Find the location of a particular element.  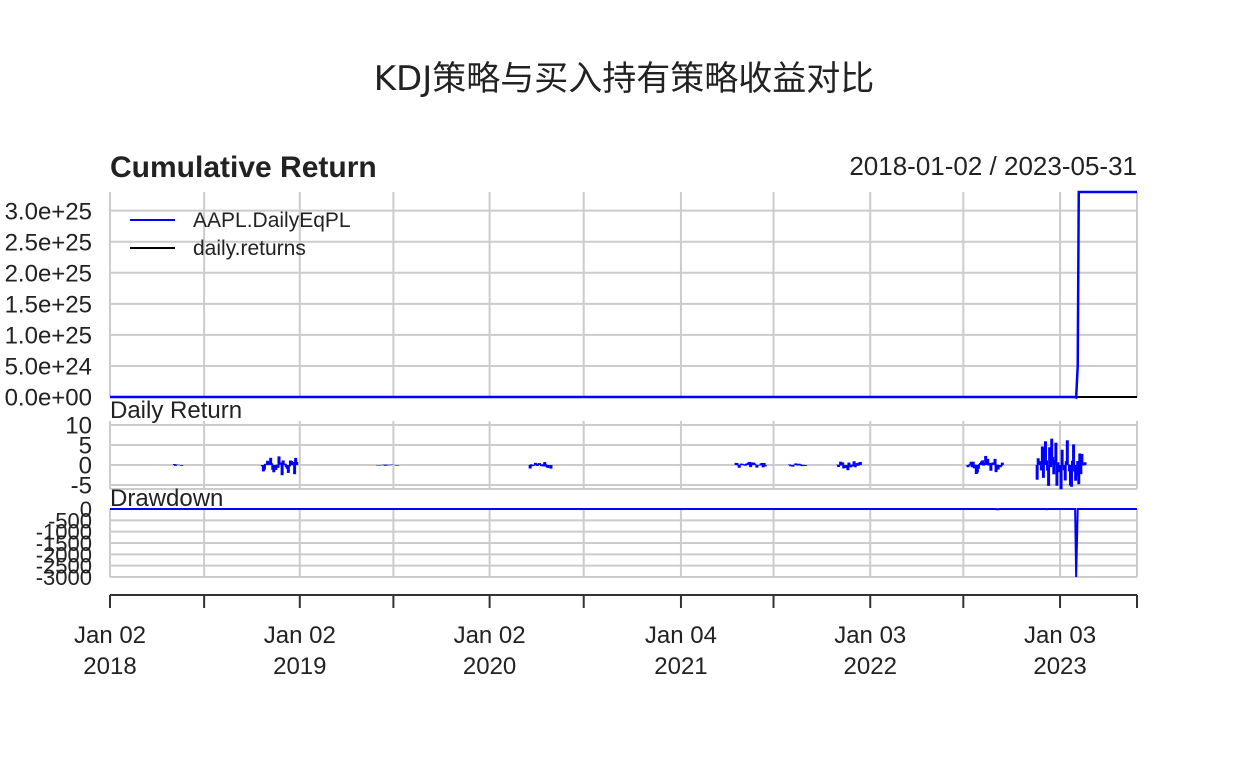

y-tick-label: 1.5e+25 is located at coordinates (48, 304).